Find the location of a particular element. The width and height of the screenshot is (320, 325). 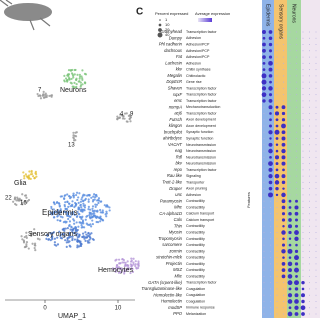

function-label: Transporter is located at coordinates (195, 182).